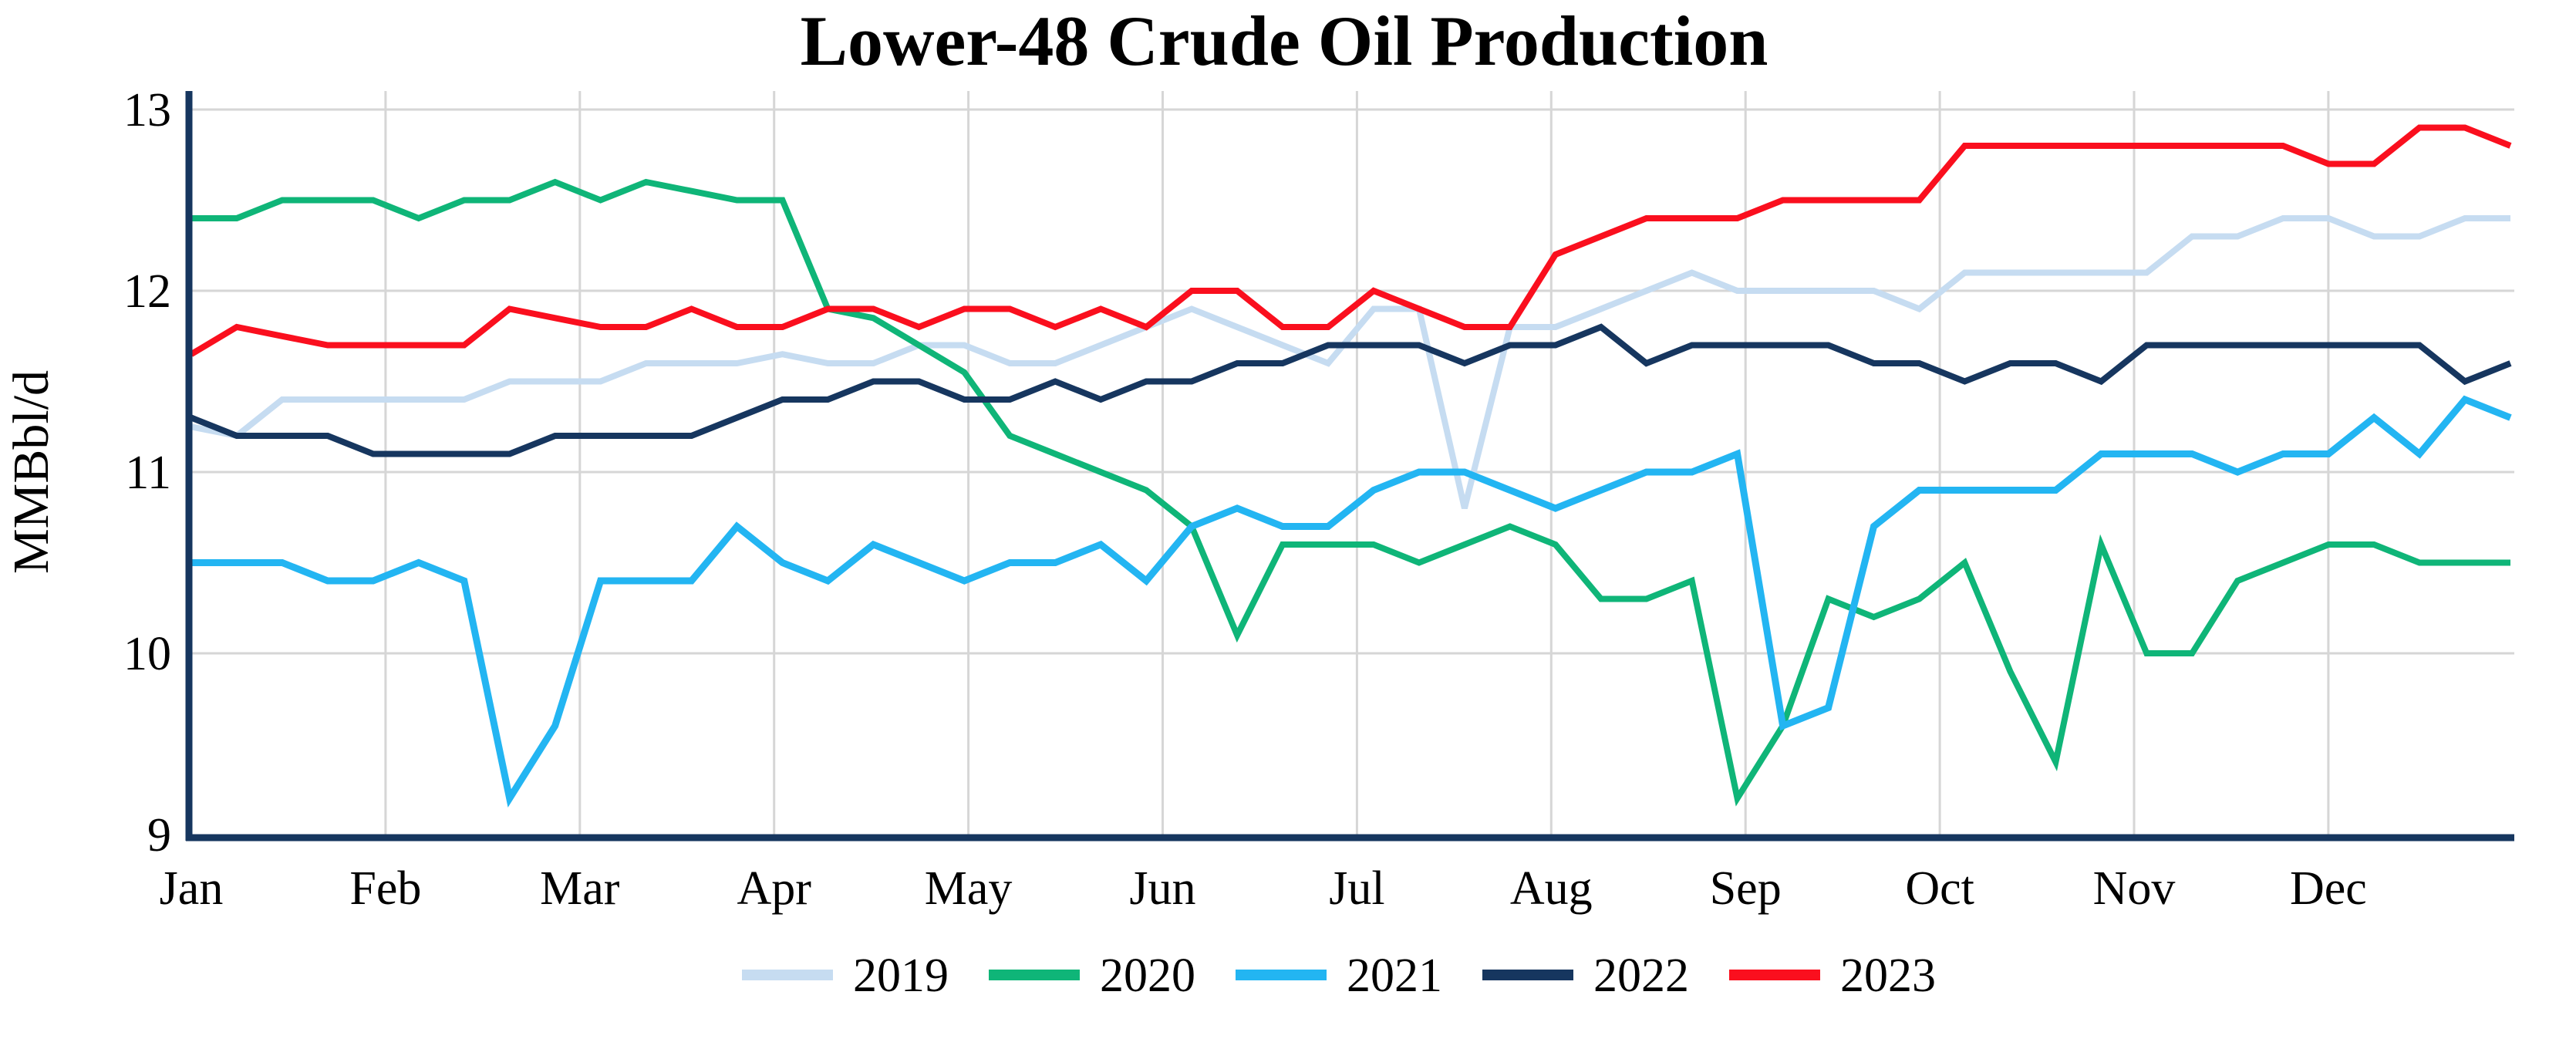 Image resolution: width=2576 pixels, height=1049 pixels. What do you see at coordinates (1147, 975) in the screenshot?
I see `legend-label-2020: 2020` at bounding box center [1147, 975].